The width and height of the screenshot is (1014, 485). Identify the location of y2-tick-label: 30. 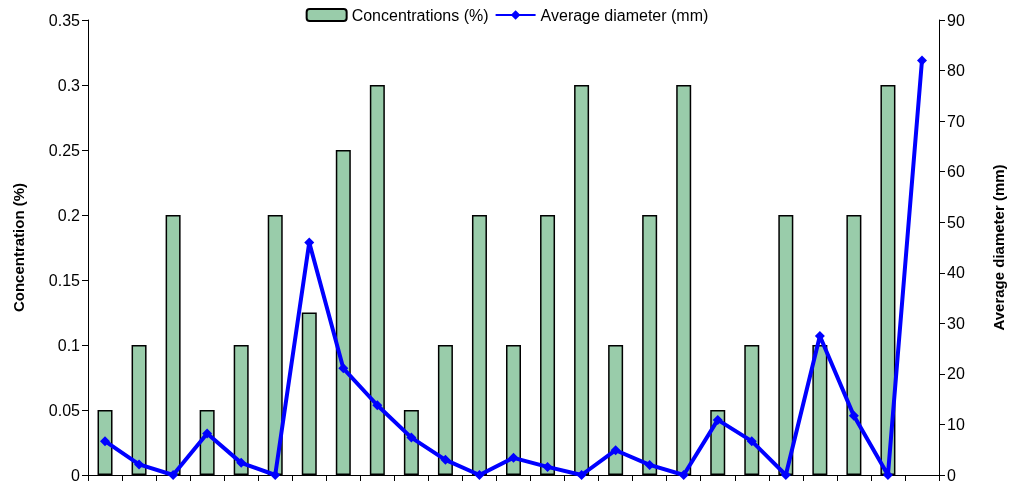
(956, 323).